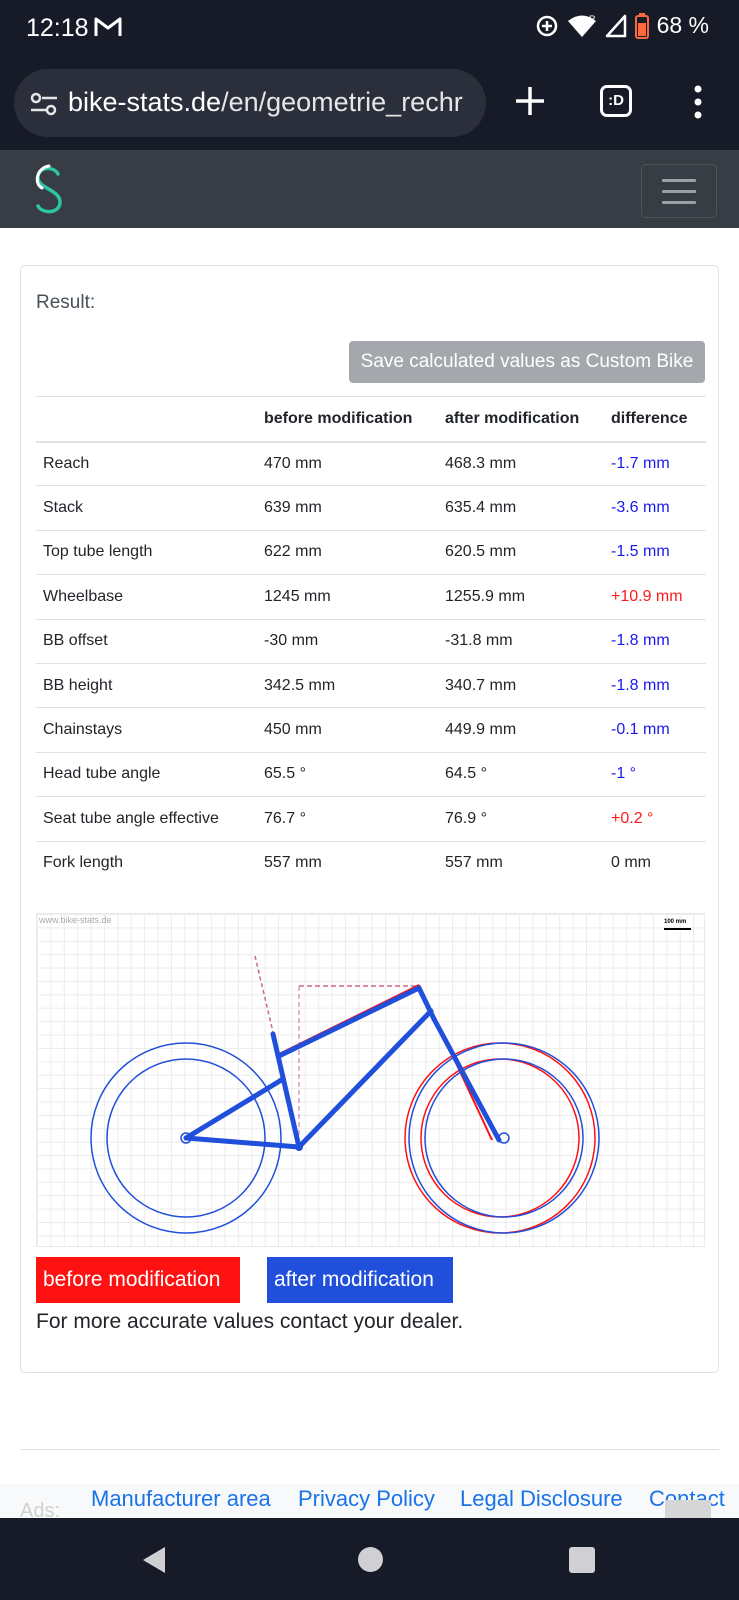 This screenshot has width=739, height=1600. I want to click on legend-before: before modification, so click(138, 1280).